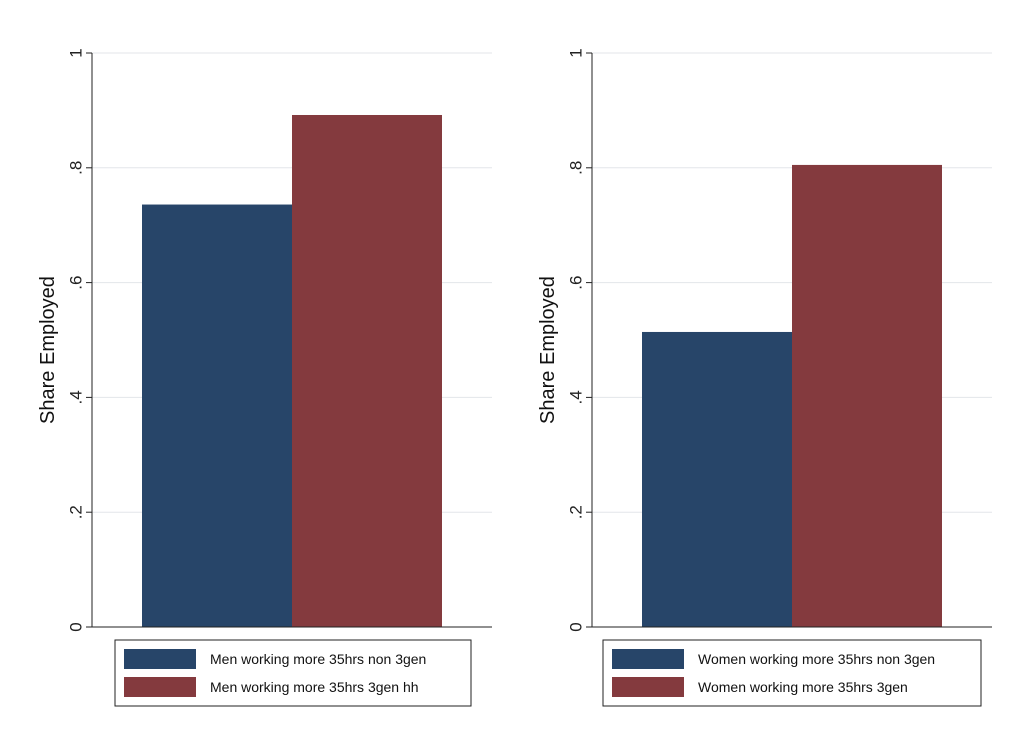  Describe the element at coordinates (314, 687) in the screenshot. I see `legend-label: Men working more 35hrs 3gen hh` at that location.